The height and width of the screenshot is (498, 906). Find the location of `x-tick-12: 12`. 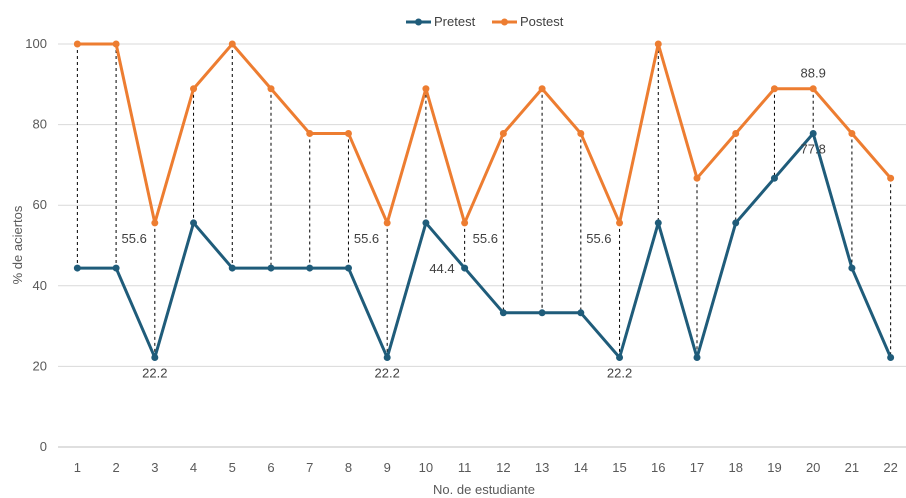

x-tick-12: 12 is located at coordinates (503, 467).